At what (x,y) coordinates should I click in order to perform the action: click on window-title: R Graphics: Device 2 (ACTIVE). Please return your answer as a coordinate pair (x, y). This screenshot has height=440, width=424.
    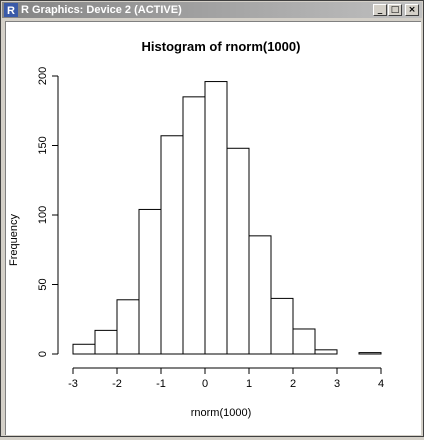
    Looking at the image, I should click on (101, 10).